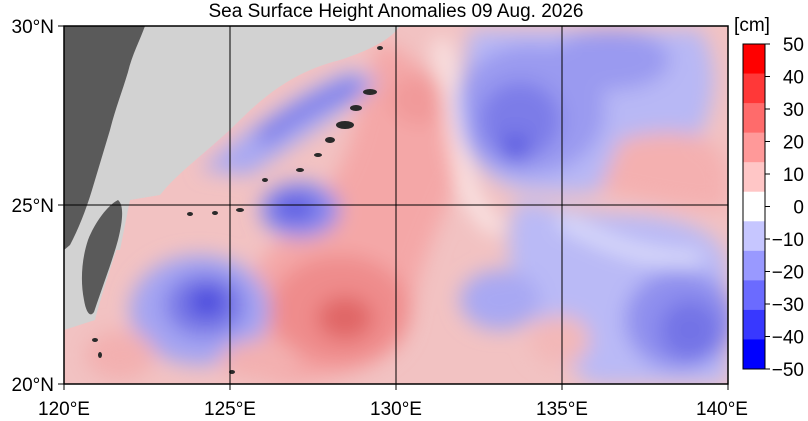 The width and height of the screenshot is (808, 421). I want to click on colorbar-bands, so click(754, 207).